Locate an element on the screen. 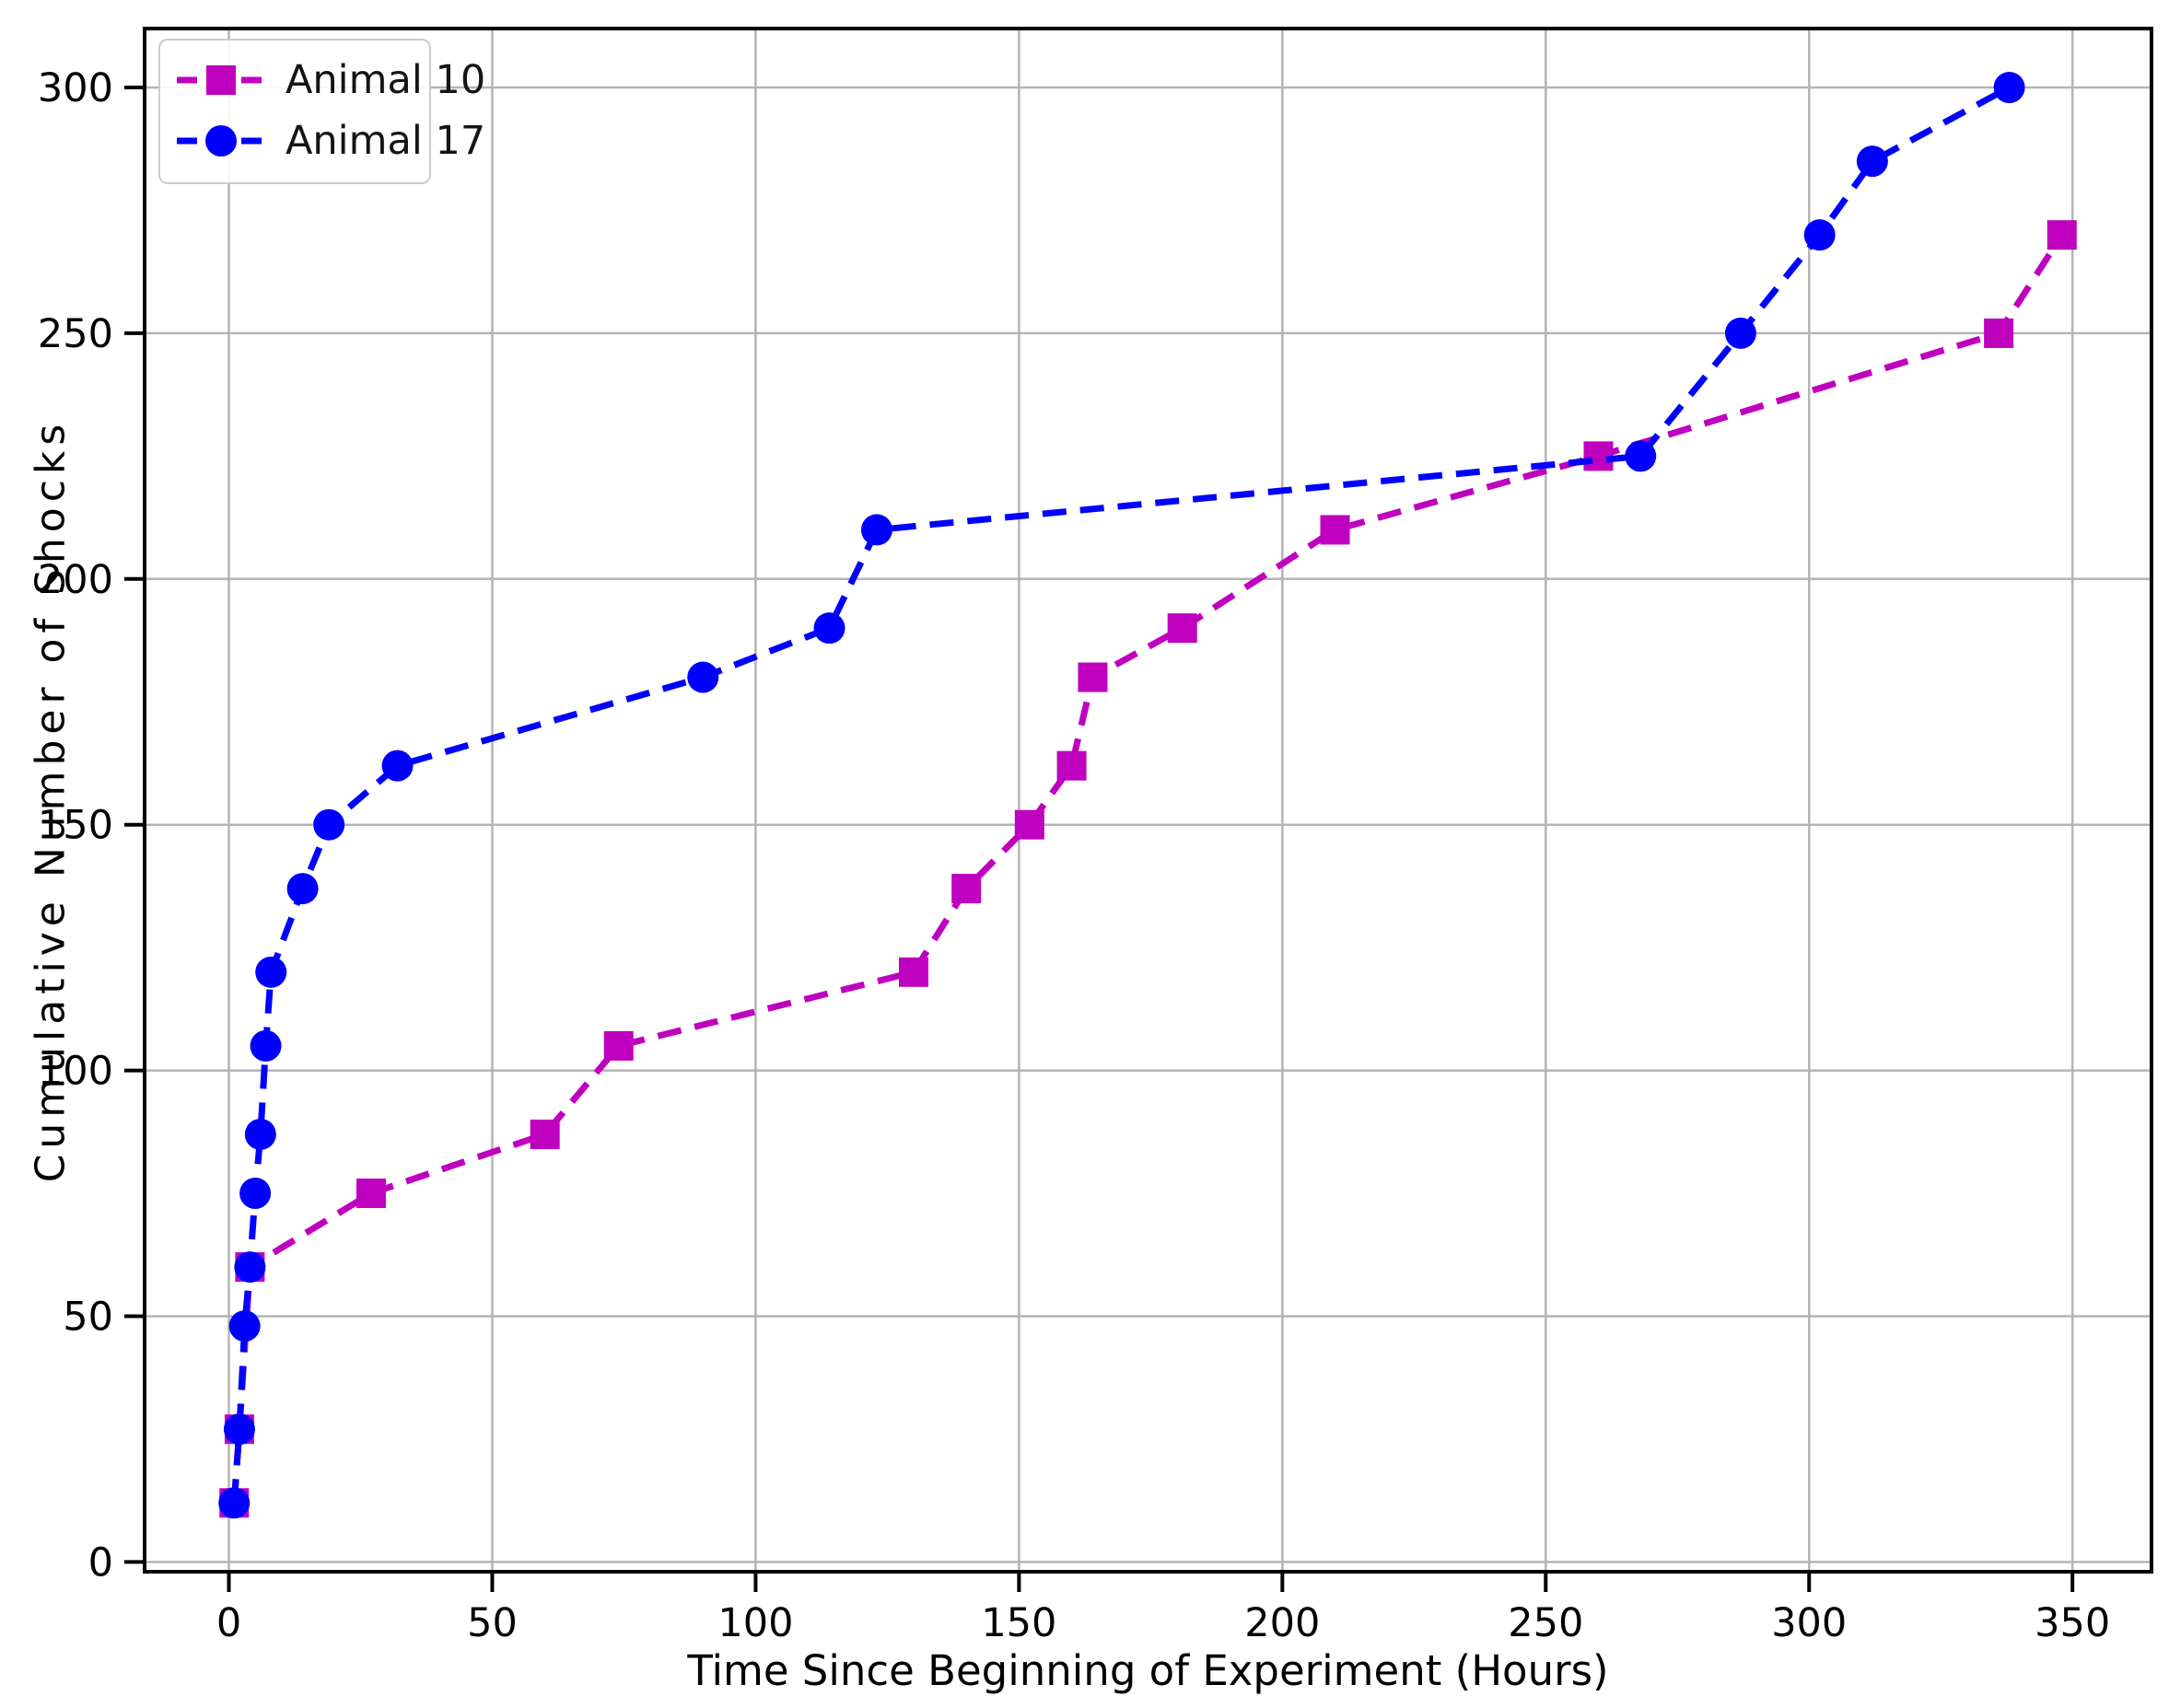 The image size is (2169, 1708). y-tick-label: 100 is located at coordinates (75, 1072).